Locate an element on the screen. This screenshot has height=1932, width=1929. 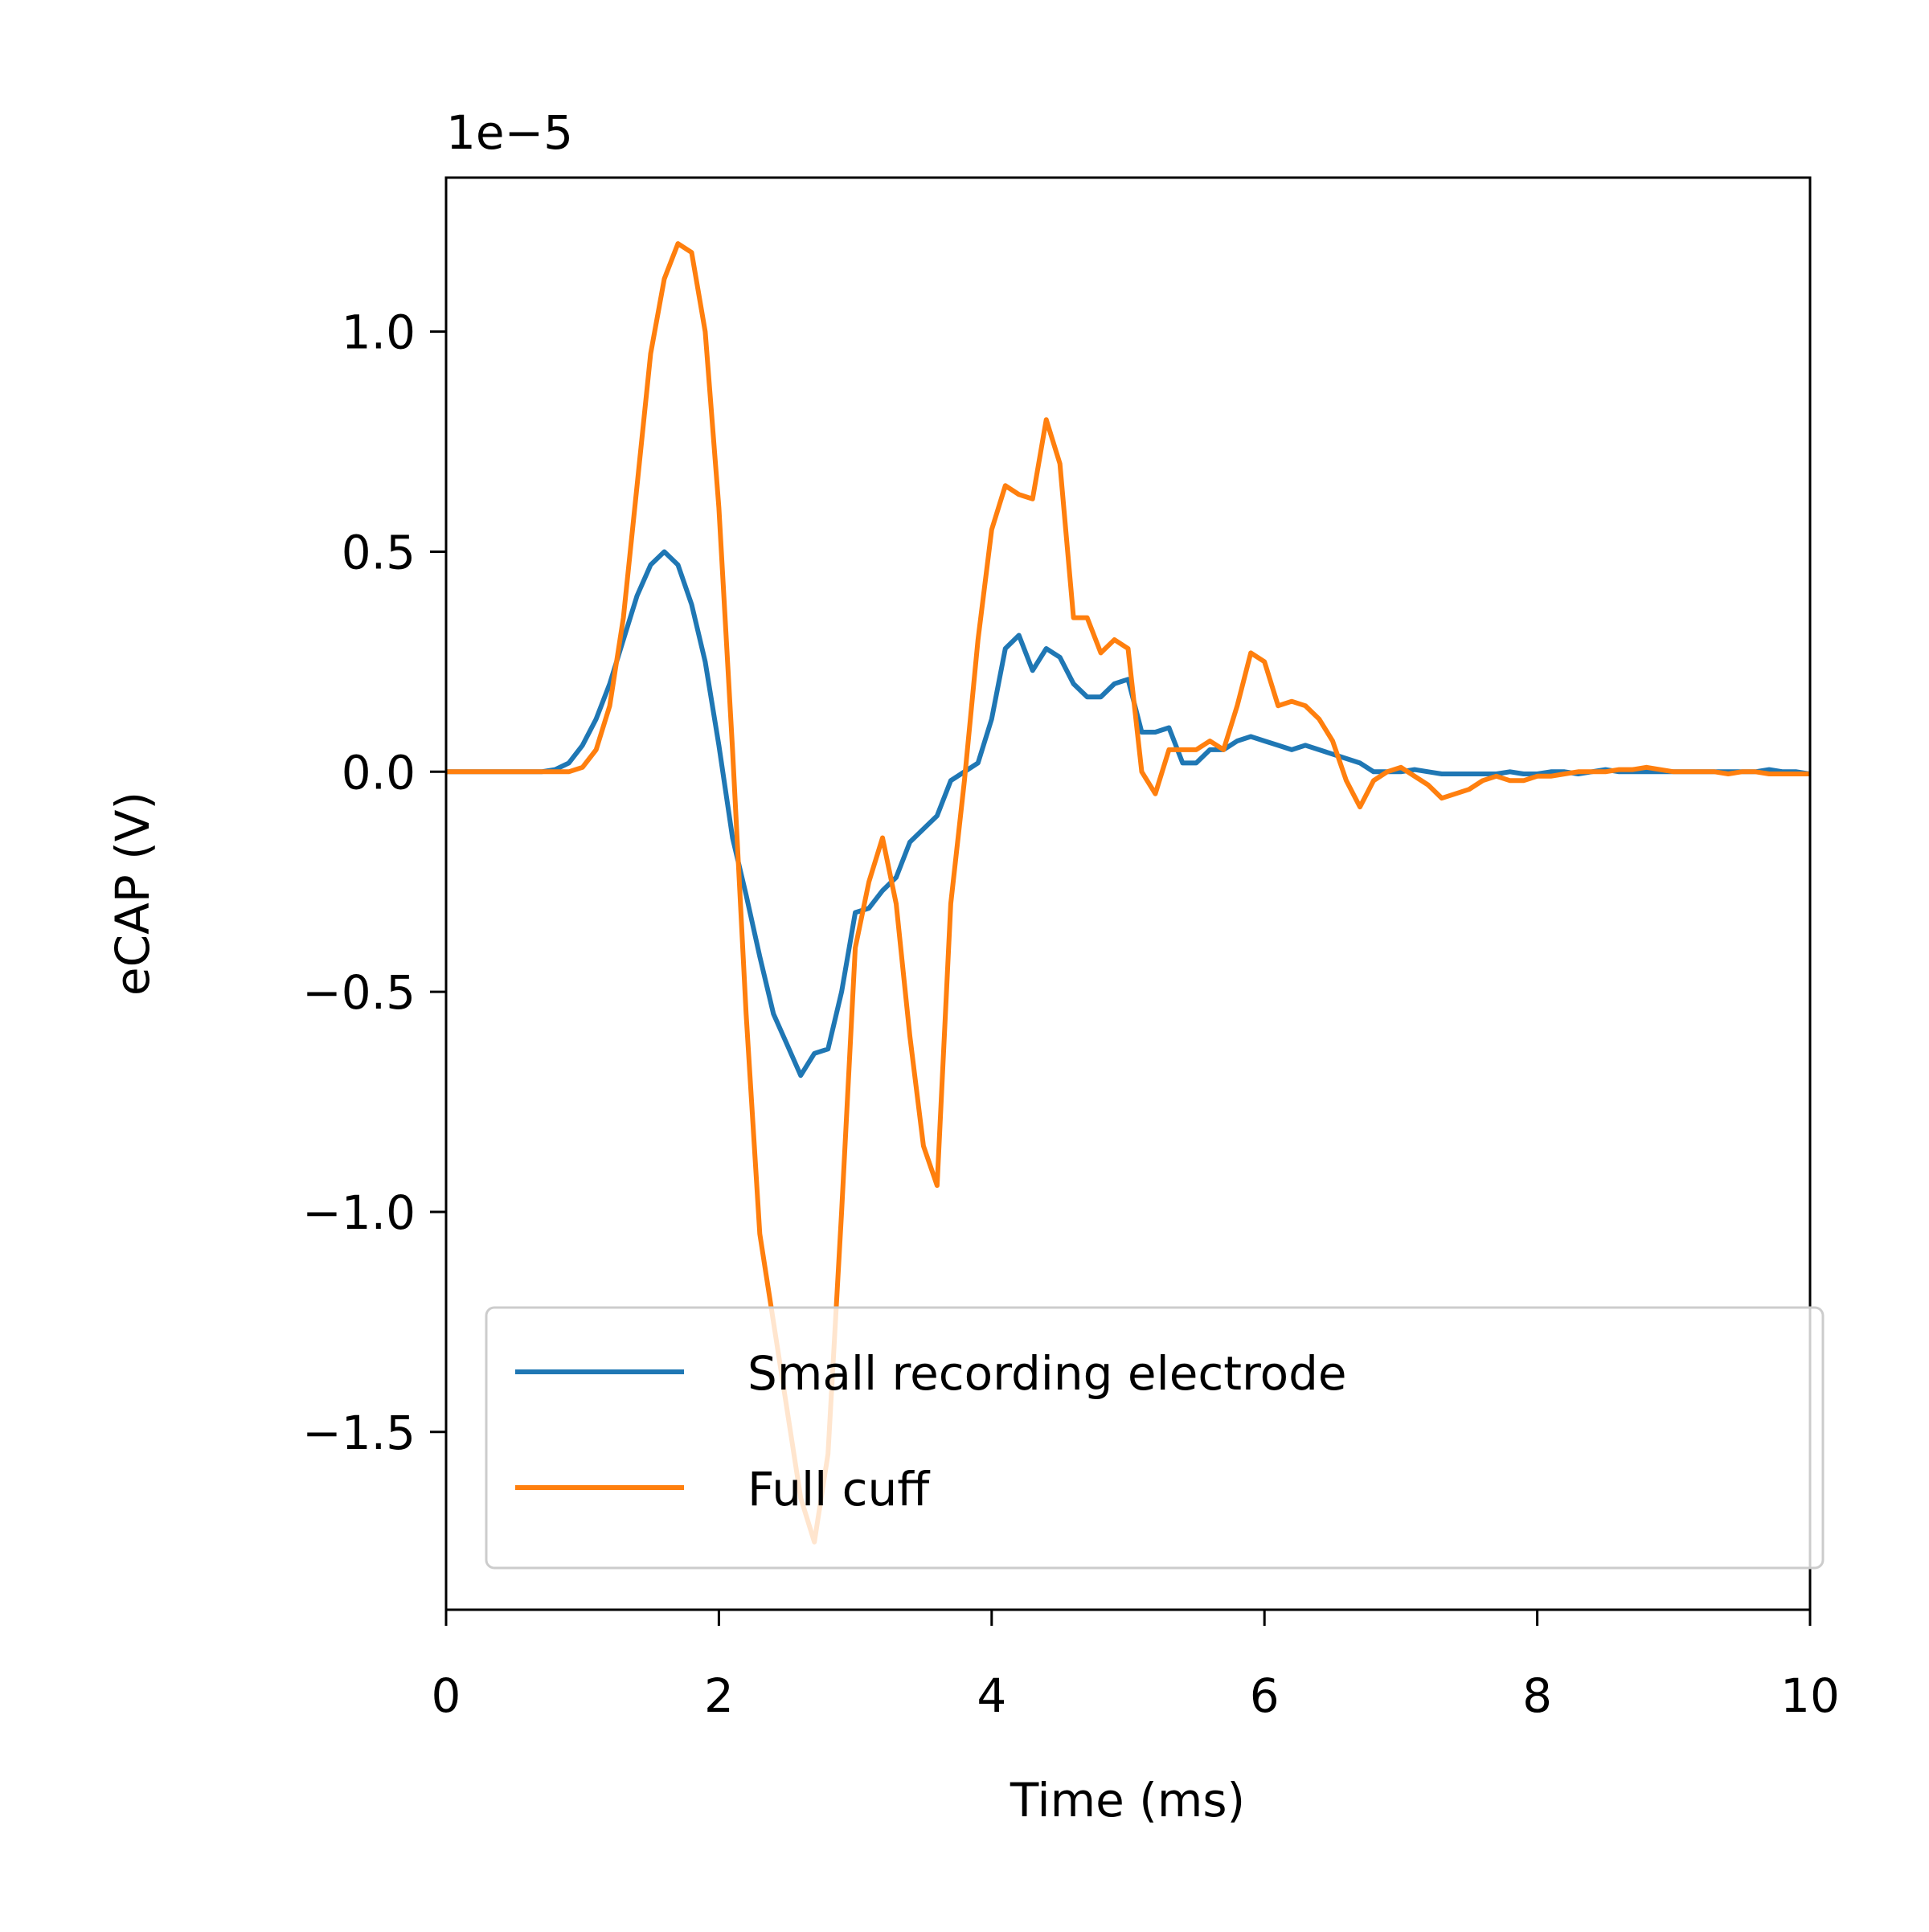
legend-box is located at coordinates (1155, 1438).